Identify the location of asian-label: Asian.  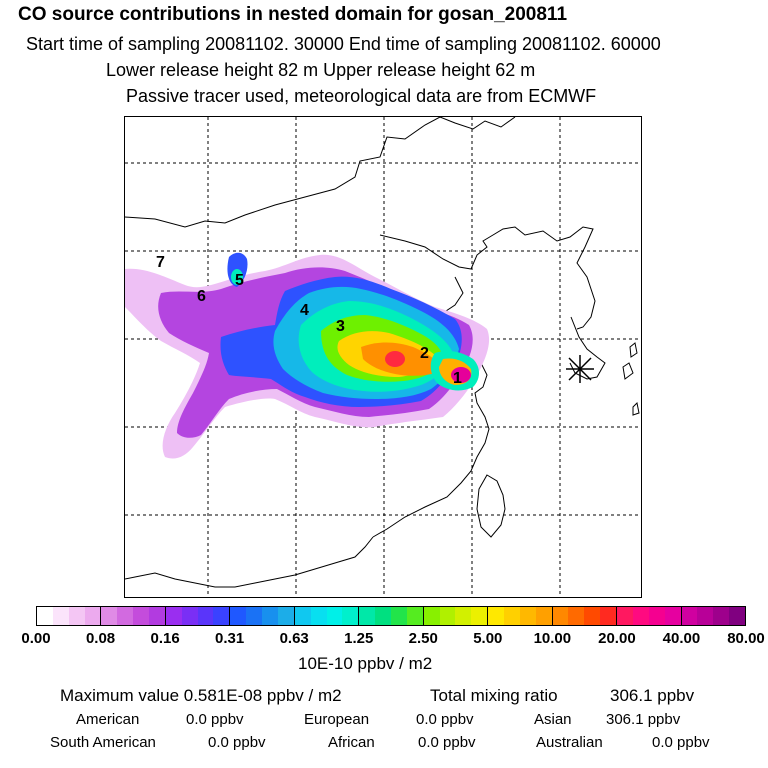
(553, 719).